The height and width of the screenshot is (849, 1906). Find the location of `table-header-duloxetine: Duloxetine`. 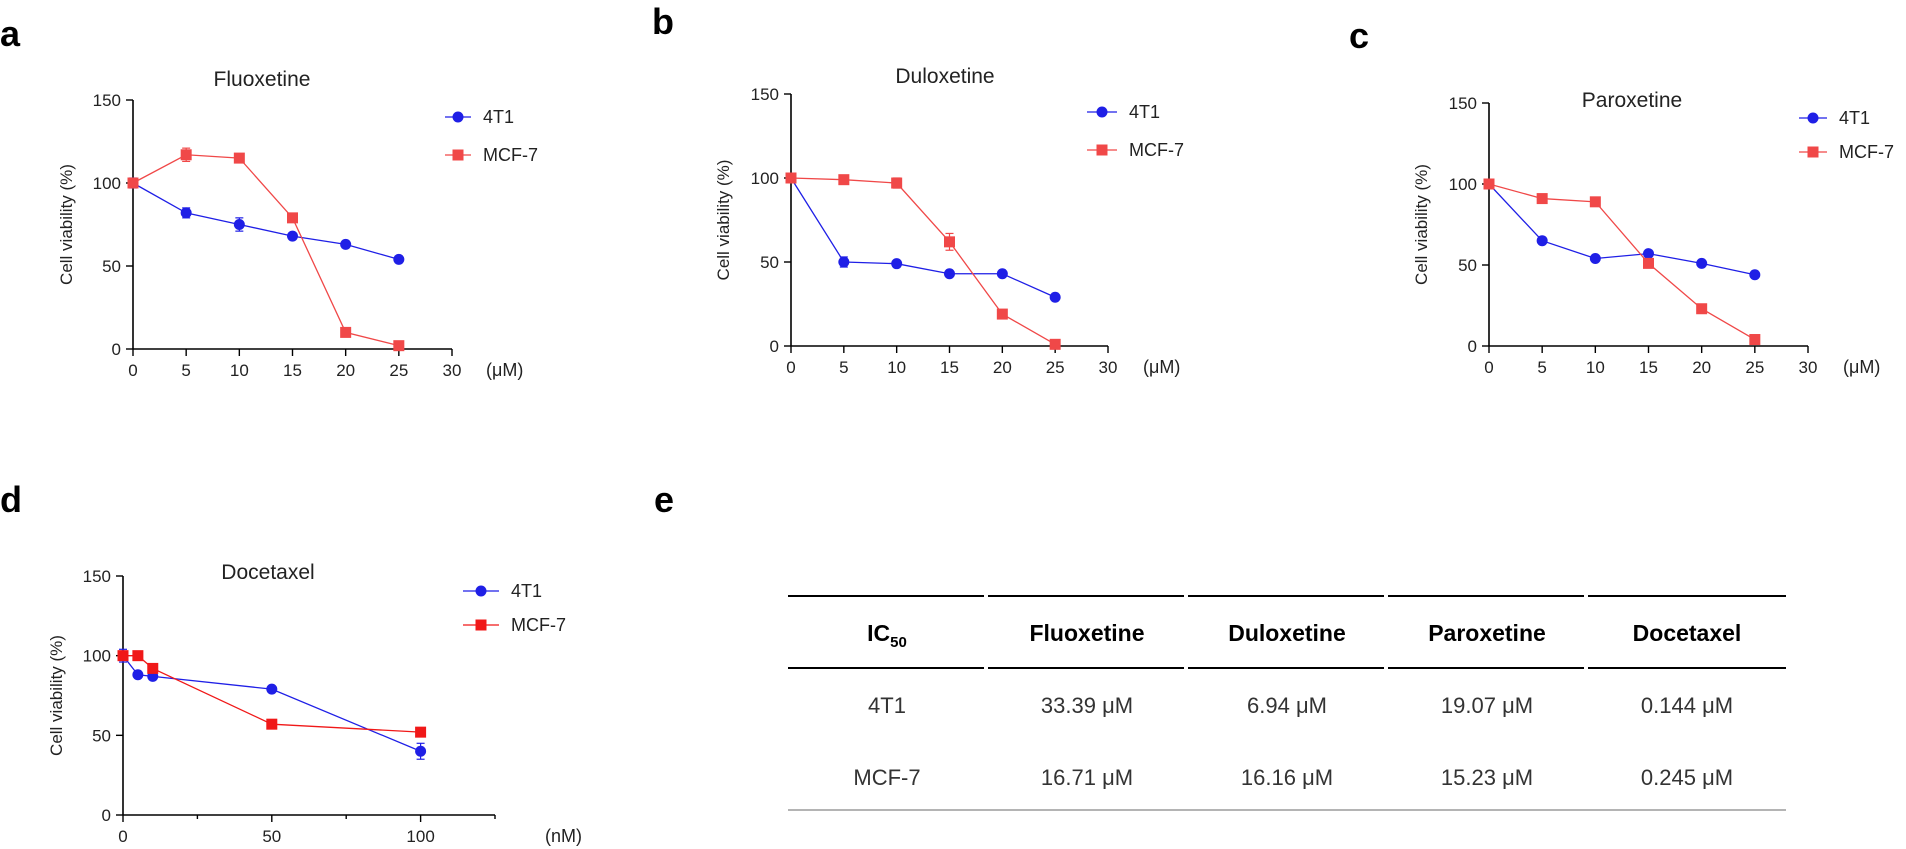

table-header-duloxetine: Duloxetine is located at coordinates (1287, 633).